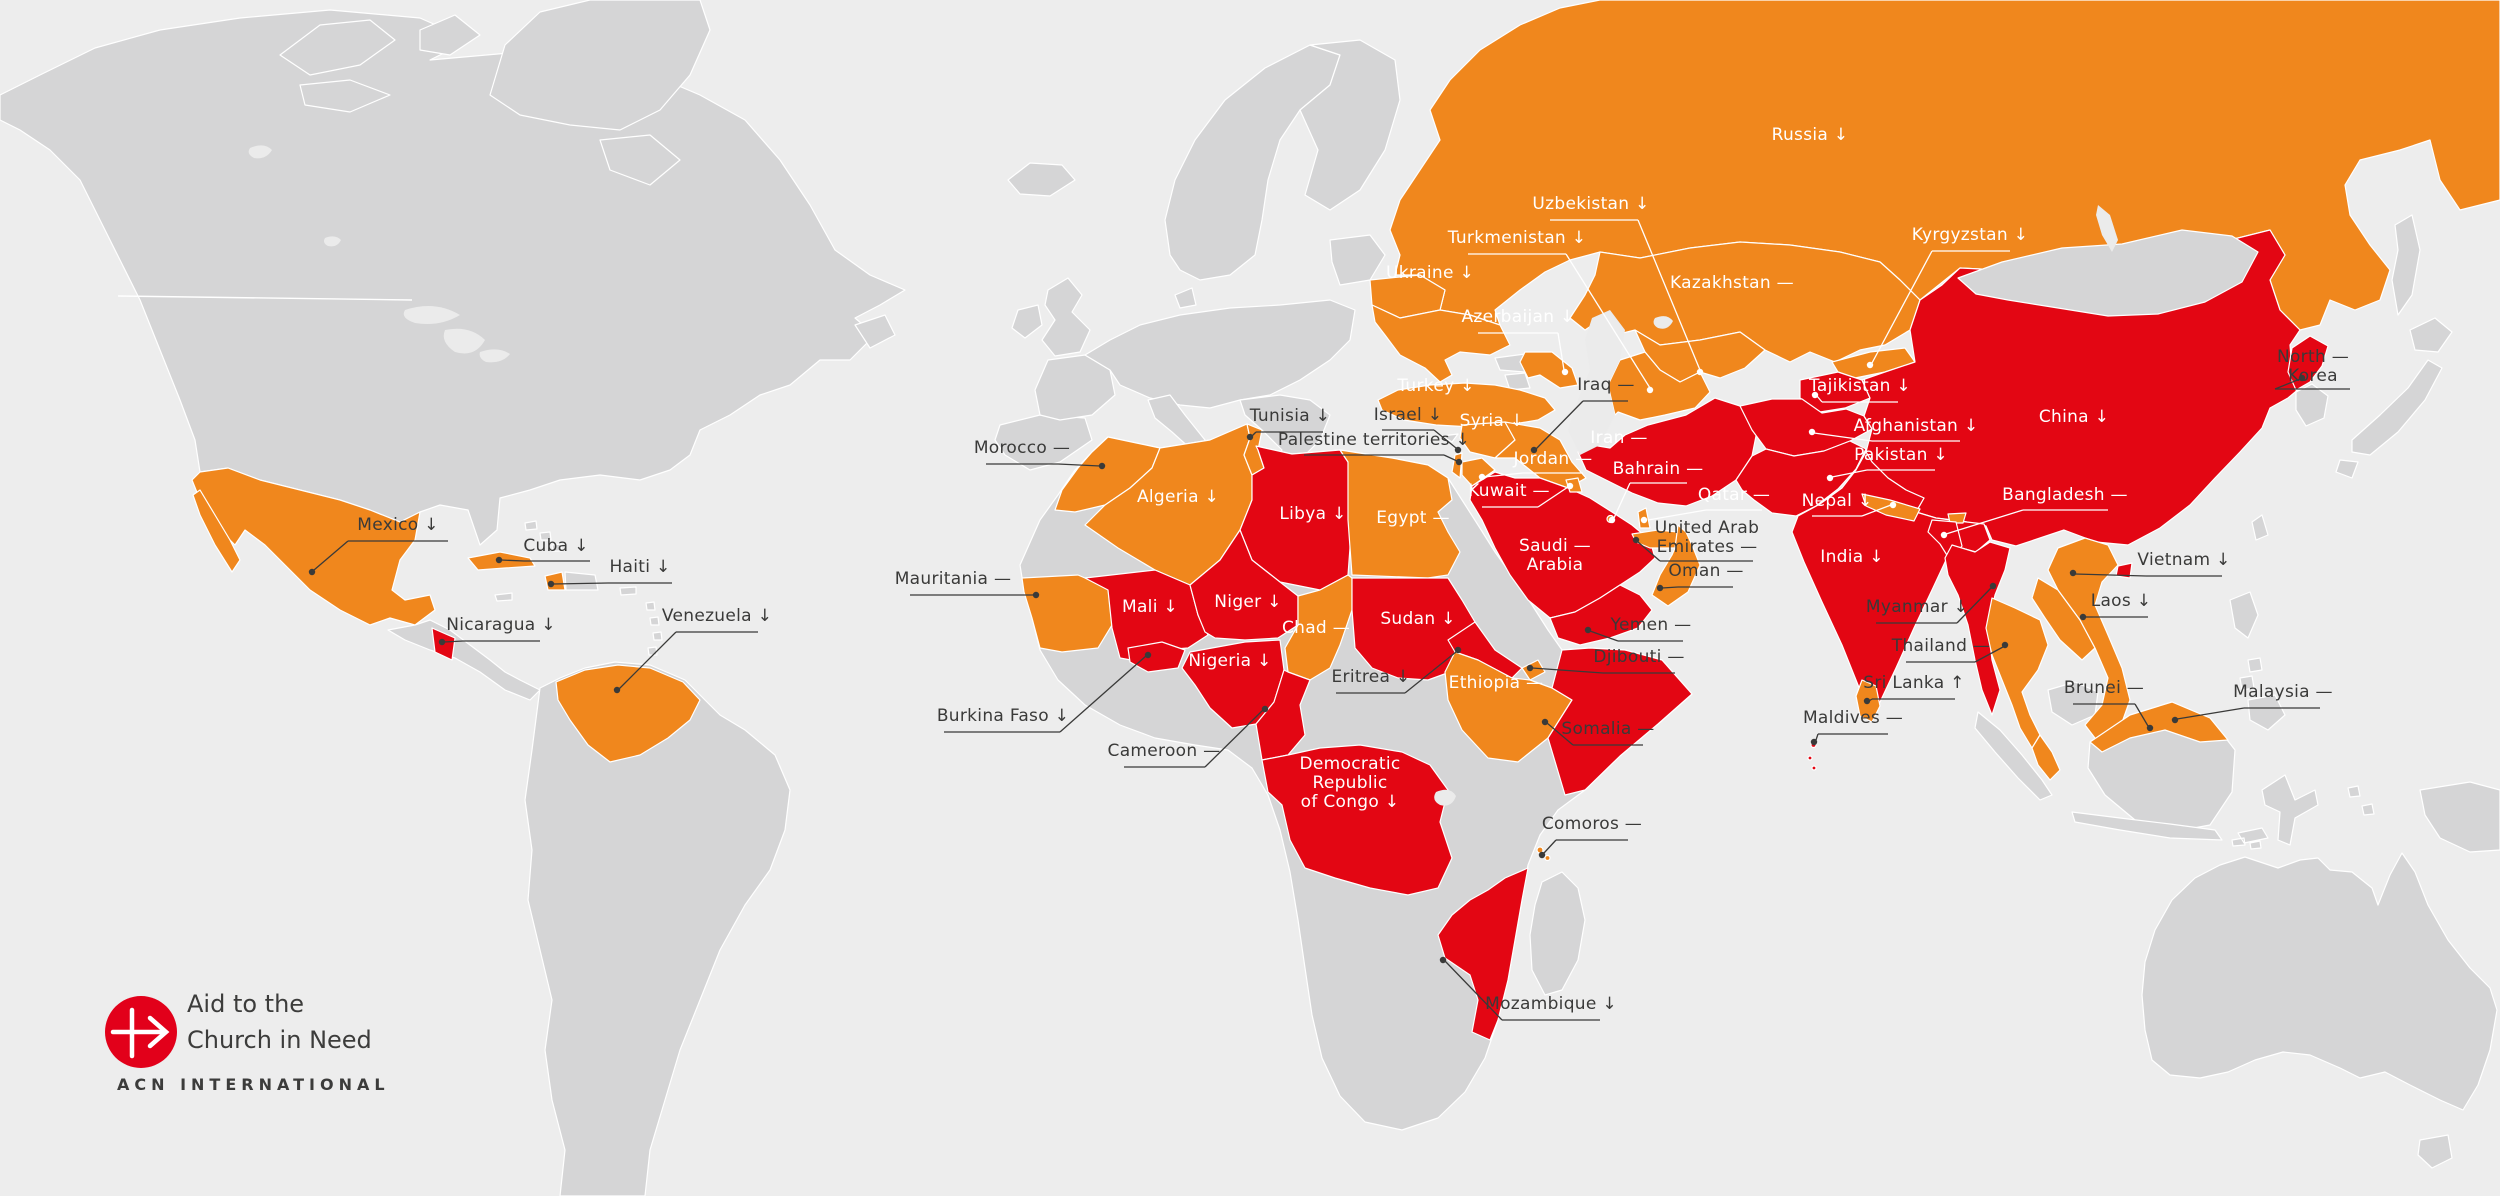 Image resolution: width=2500 pixels, height=1196 pixels. Describe the element at coordinates (1357, 820) in the screenshot. I see `country-shape-drc` at that location.